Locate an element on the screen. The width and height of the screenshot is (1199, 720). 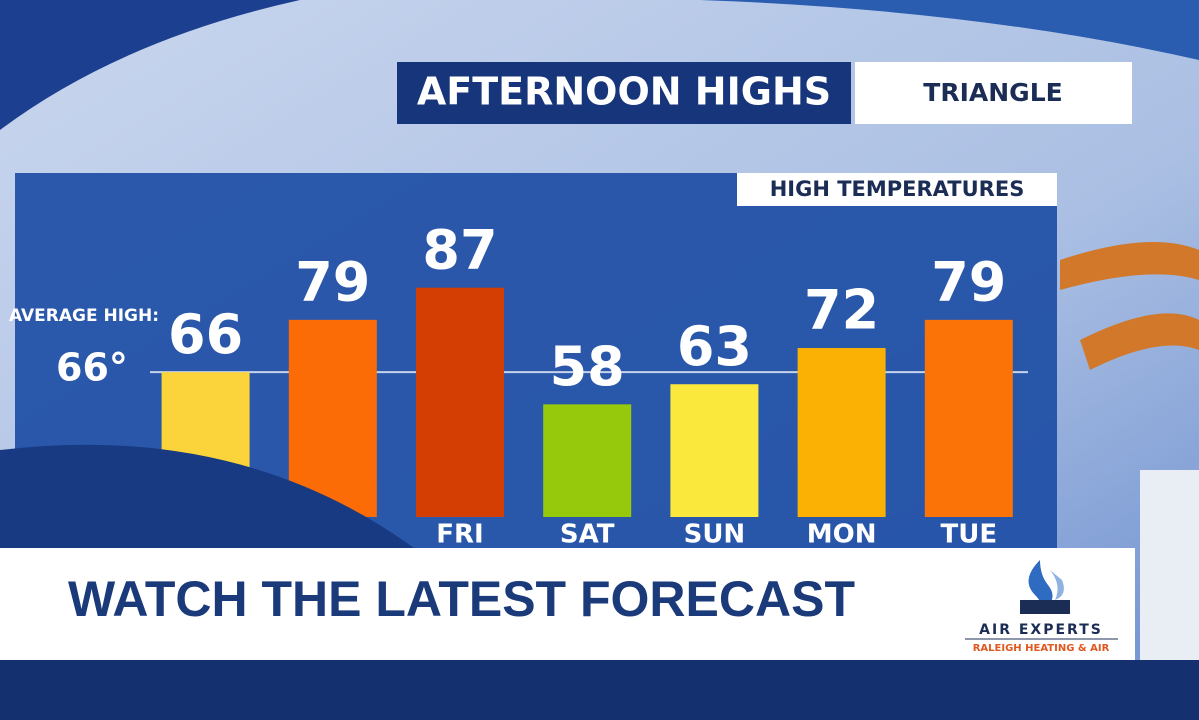
coaster-track is located at coordinates (1129, 306).